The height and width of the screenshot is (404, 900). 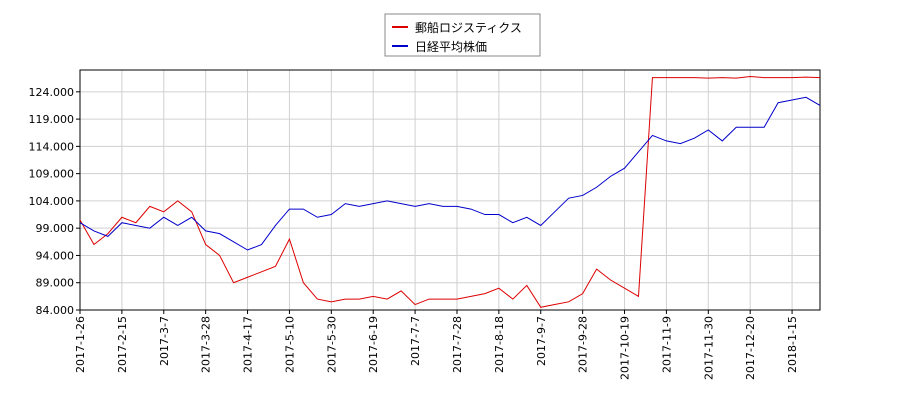 I want to click on y-tick-label: 89.000, so click(x=55, y=283).